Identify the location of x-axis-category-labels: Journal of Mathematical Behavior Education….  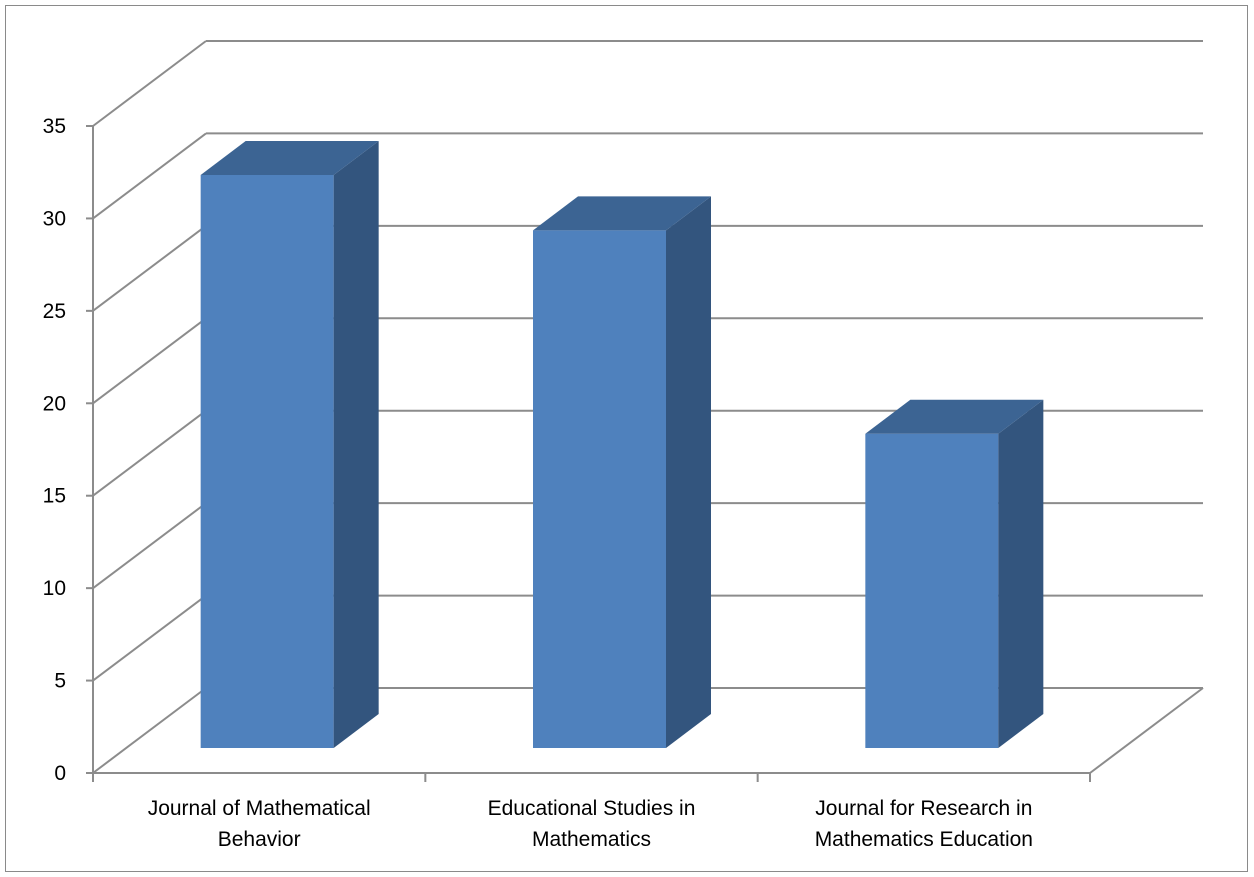
(590, 824).